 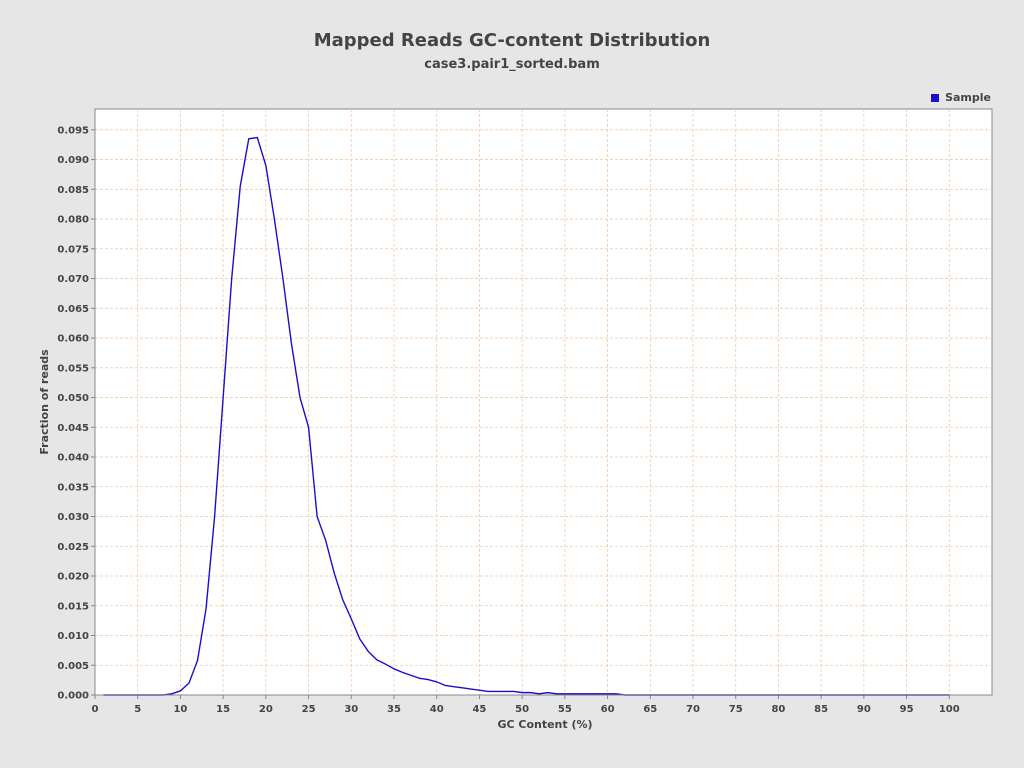 I want to click on legend: Sample, so click(x=961, y=97).